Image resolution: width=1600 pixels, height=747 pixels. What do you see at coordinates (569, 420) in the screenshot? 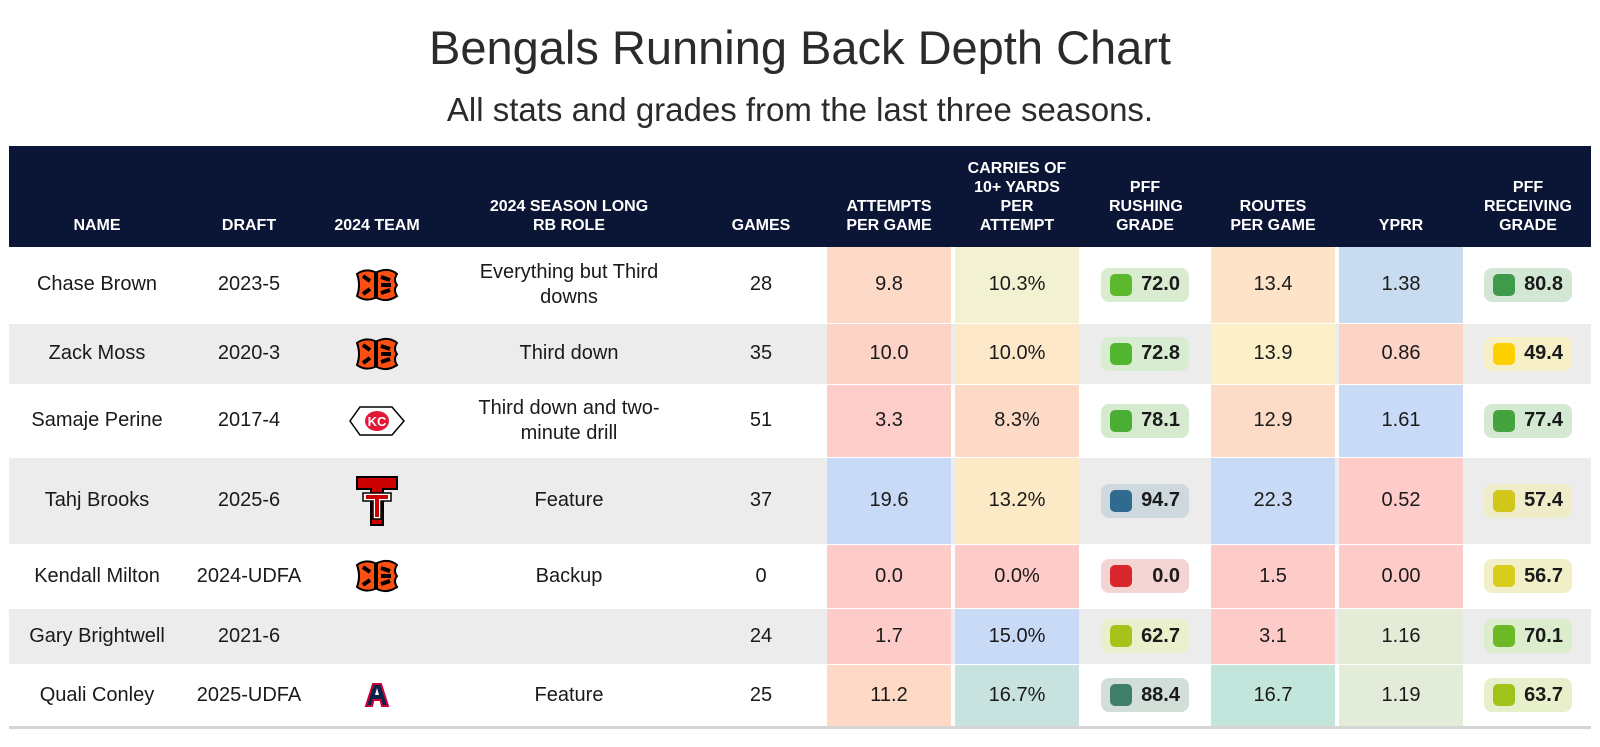
I see `role-value: Third down and two-minute drill` at bounding box center [569, 420].